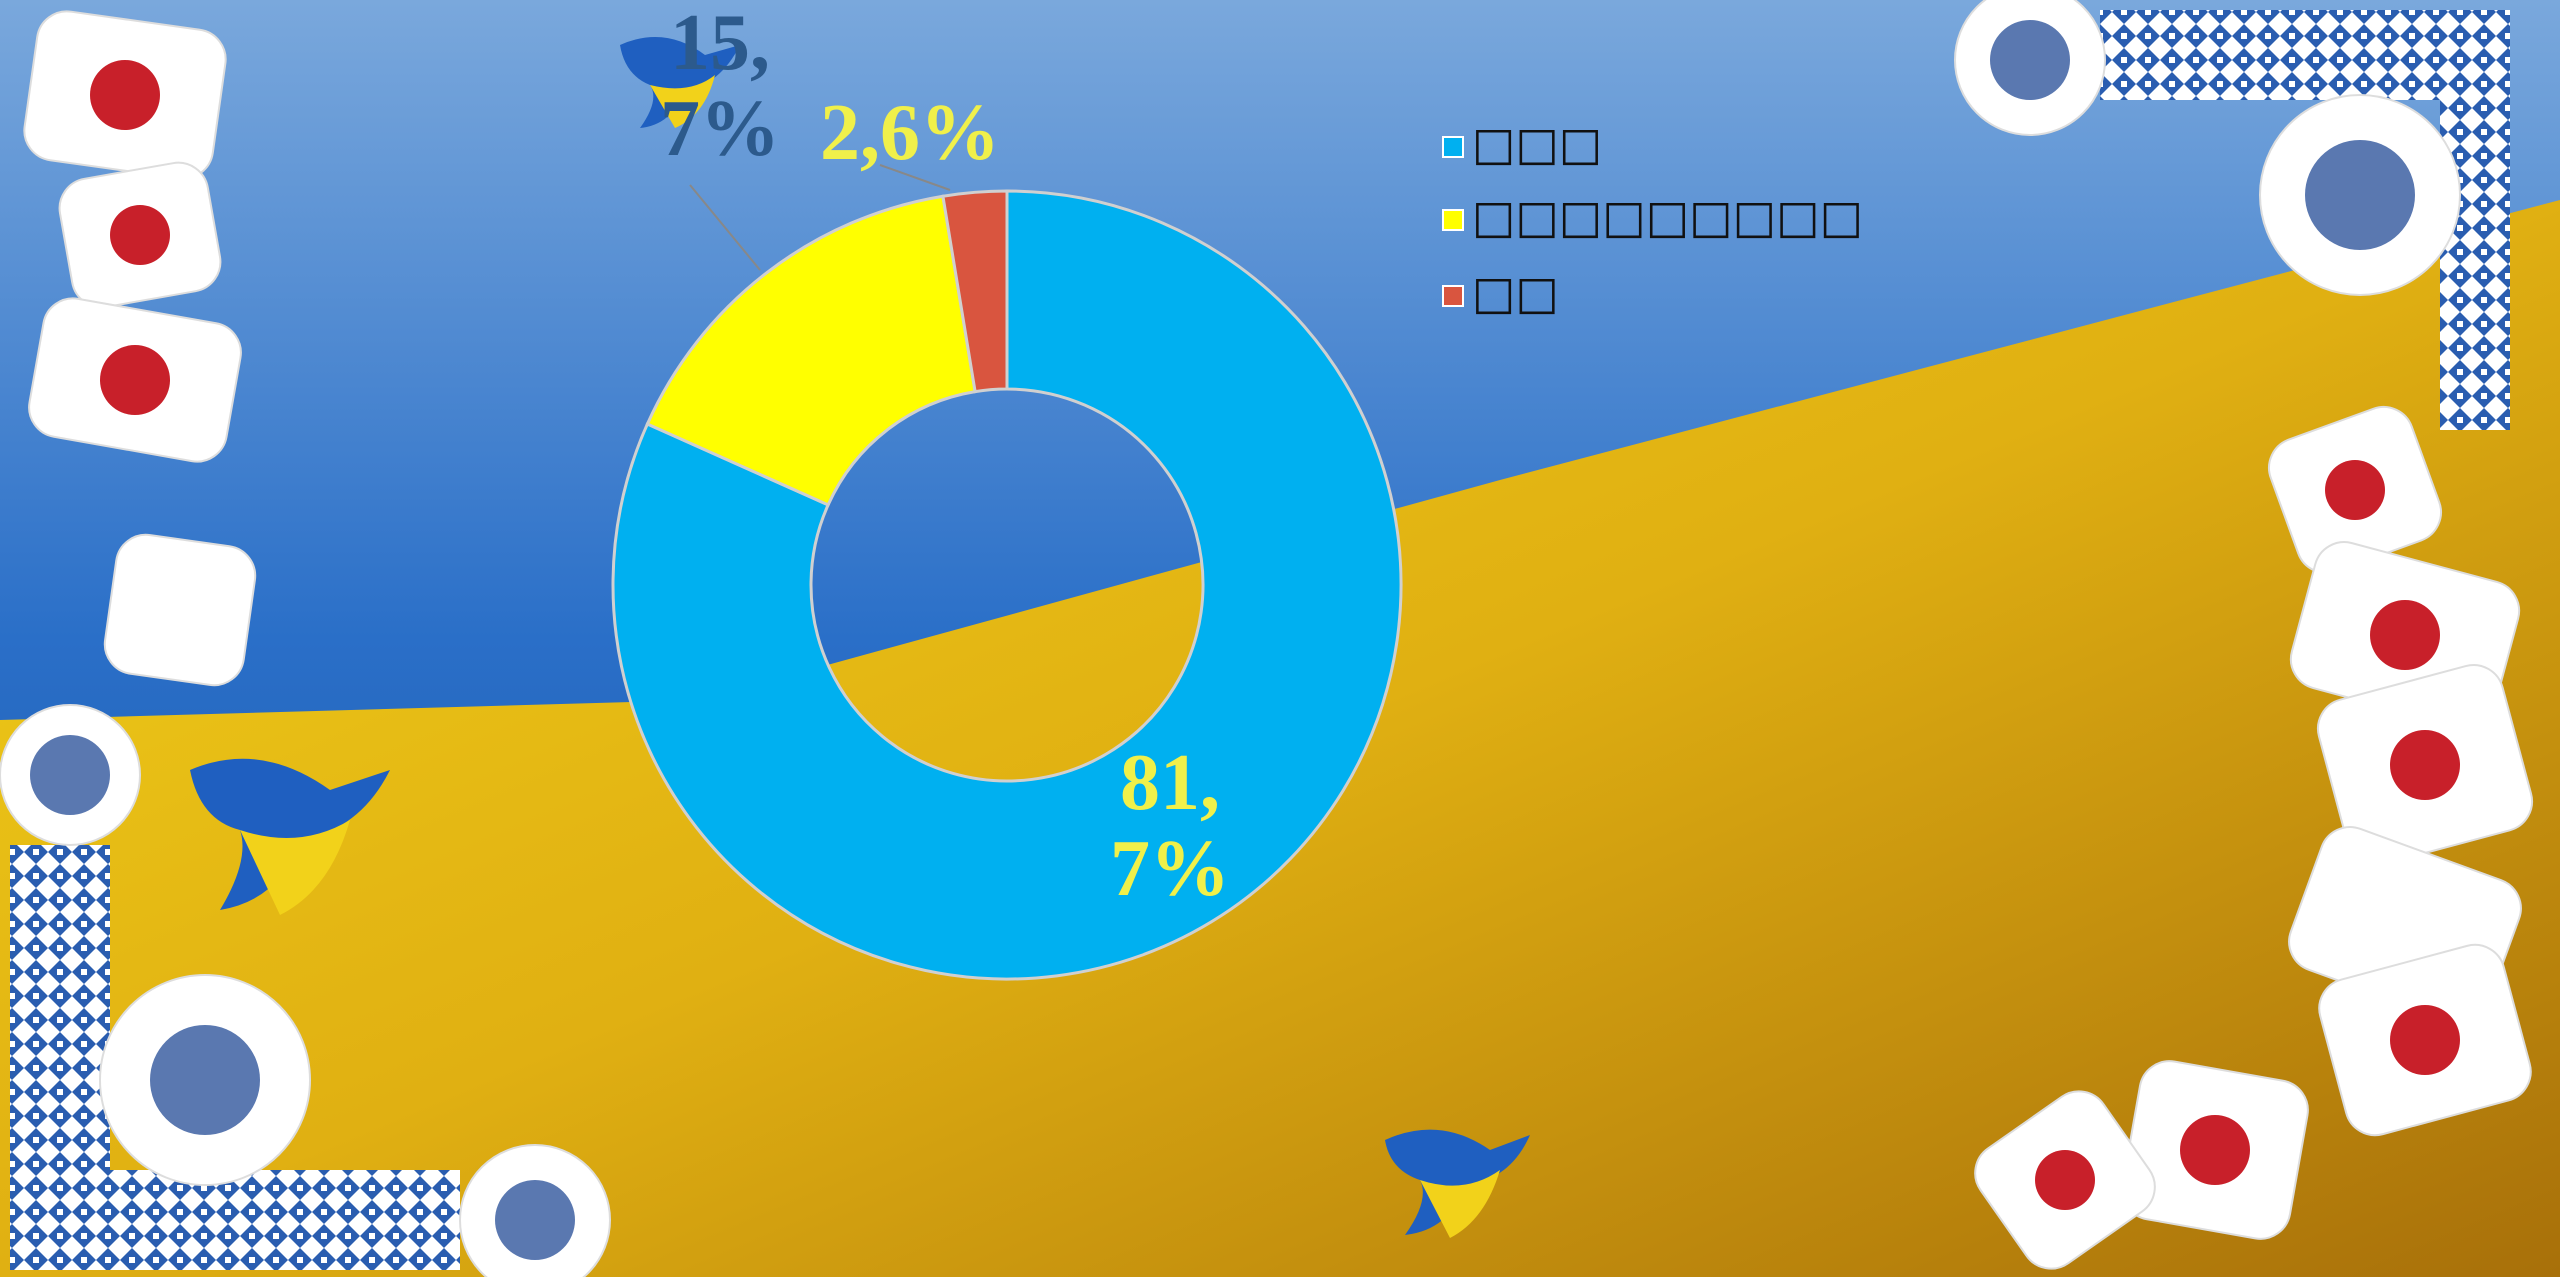 Image resolution: width=2560 pixels, height=1277 pixels. What do you see at coordinates (1515, 293) in the screenshot?
I see `legend-label: □□` at bounding box center [1515, 293].